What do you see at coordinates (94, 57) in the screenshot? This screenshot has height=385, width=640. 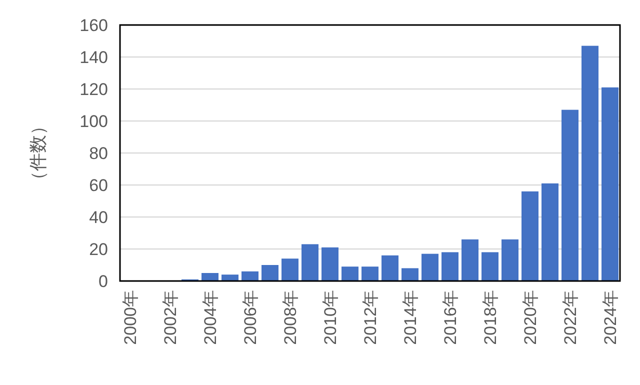 I see `y-tick-label: 140` at bounding box center [94, 57].